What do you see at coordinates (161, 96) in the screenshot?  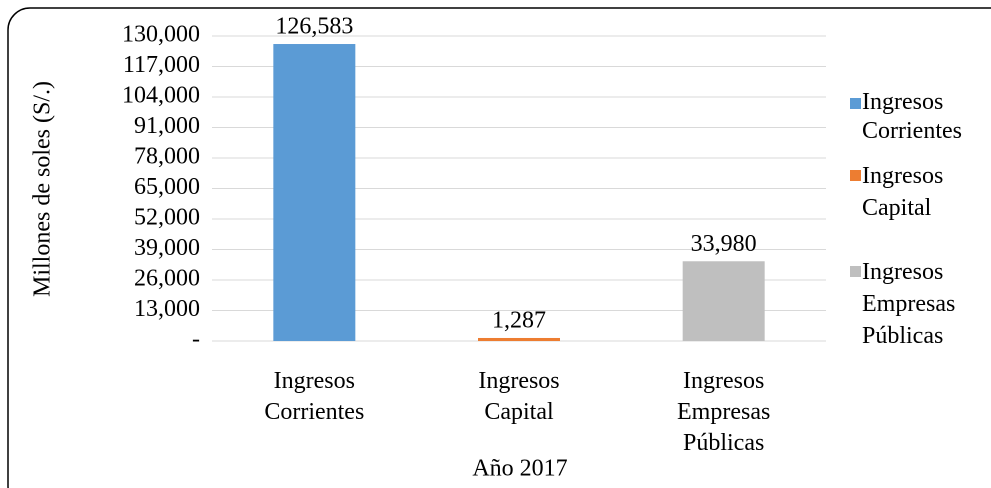 I see `y-tick-label: 104,000` at bounding box center [161, 96].